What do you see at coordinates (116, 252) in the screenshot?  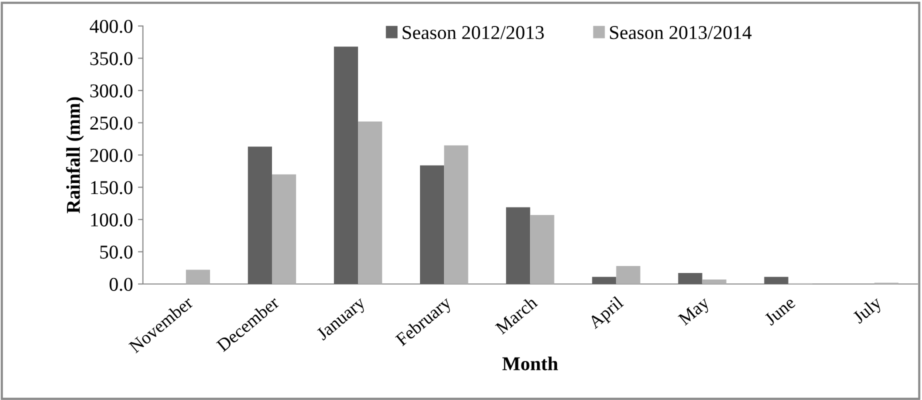 I see `y-tick-label: 50.0` at bounding box center [116, 252].